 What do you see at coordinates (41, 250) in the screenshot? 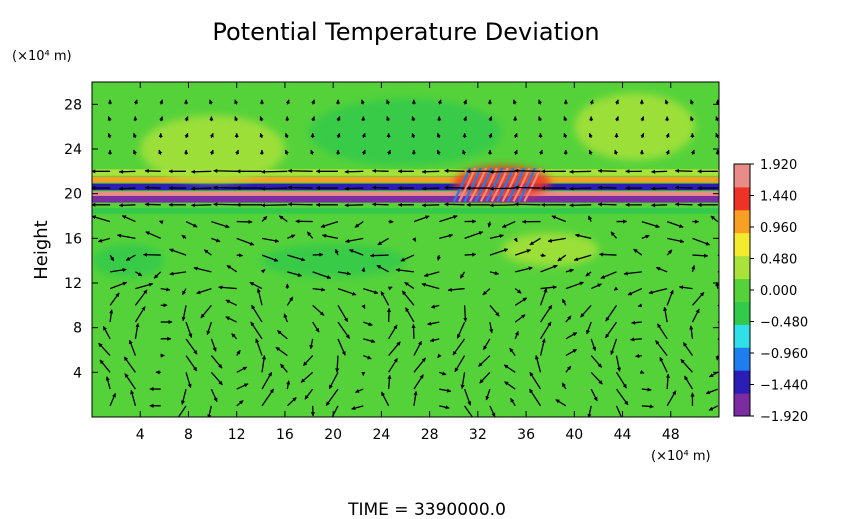
I see `y-axis-label: Height` at bounding box center [41, 250].